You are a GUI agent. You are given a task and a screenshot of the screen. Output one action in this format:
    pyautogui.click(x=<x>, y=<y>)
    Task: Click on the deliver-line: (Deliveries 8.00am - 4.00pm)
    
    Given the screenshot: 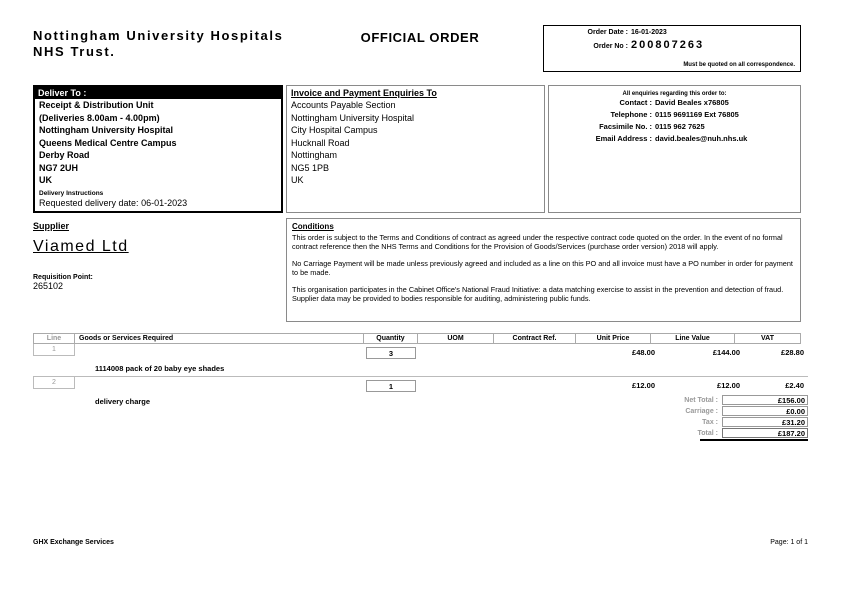 What is the action you would take?
    pyautogui.click(x=99, y=117)
    